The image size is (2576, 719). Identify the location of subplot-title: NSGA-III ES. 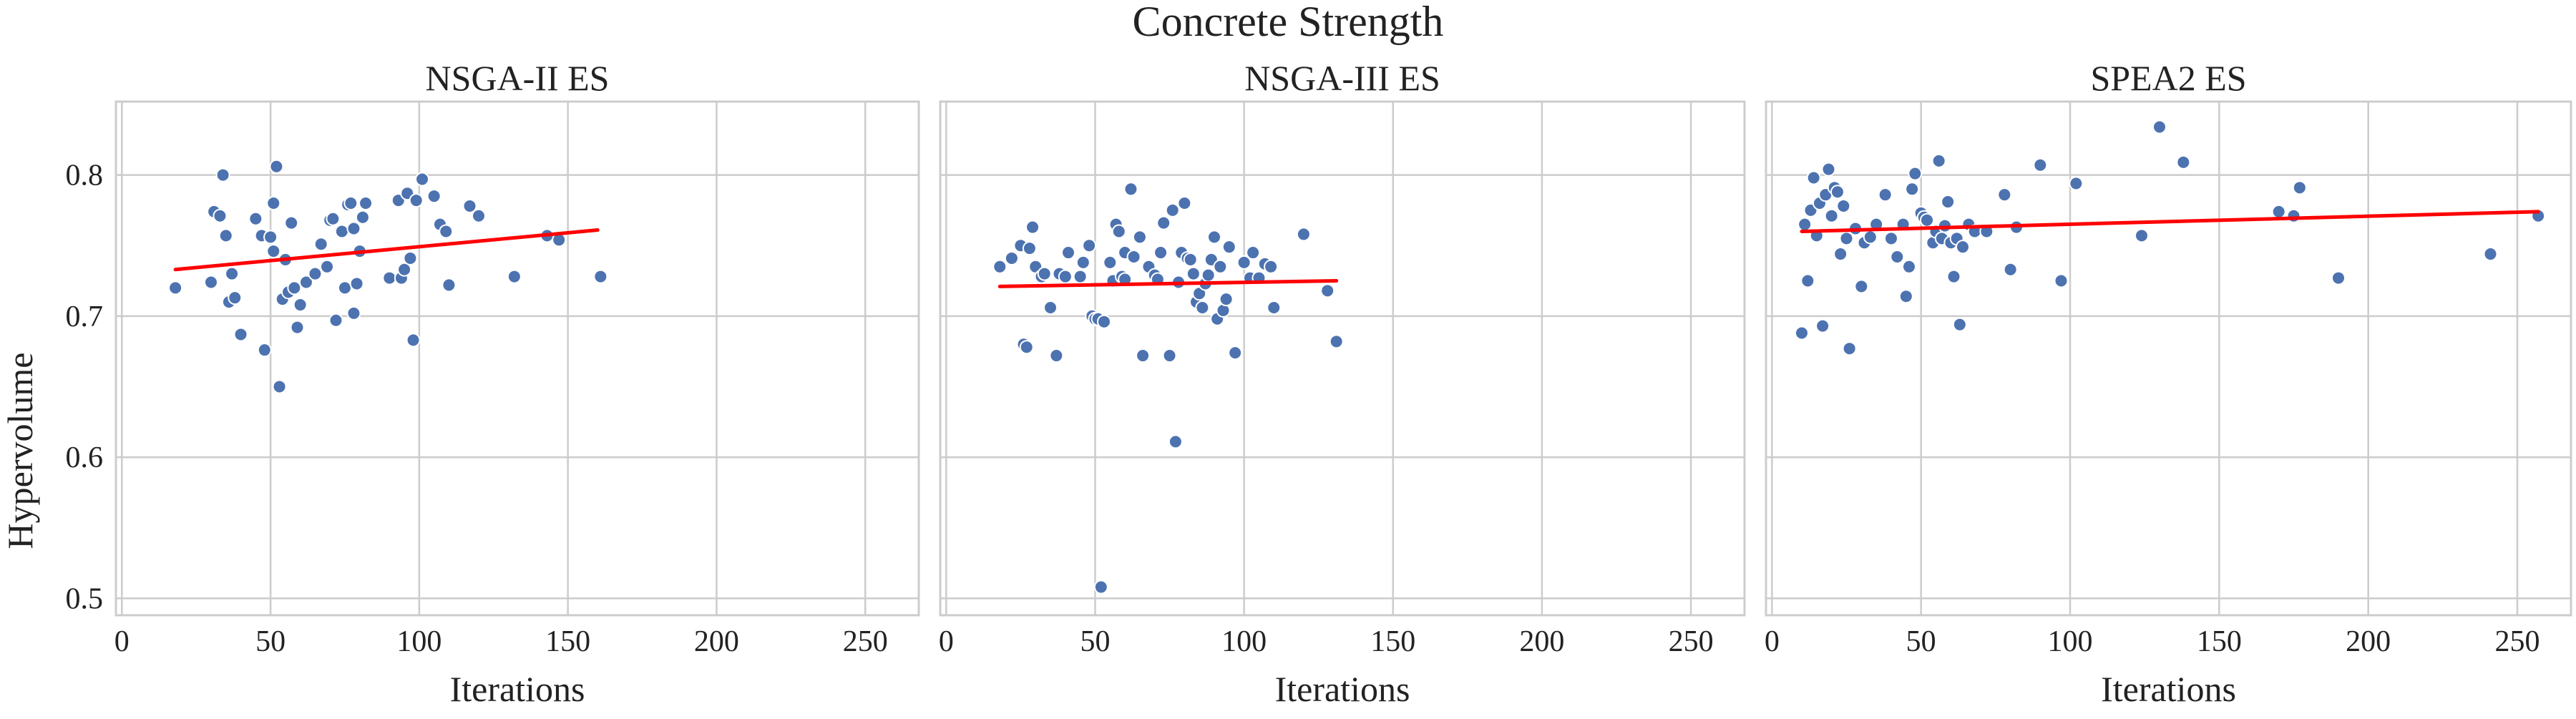
(1342, 78).